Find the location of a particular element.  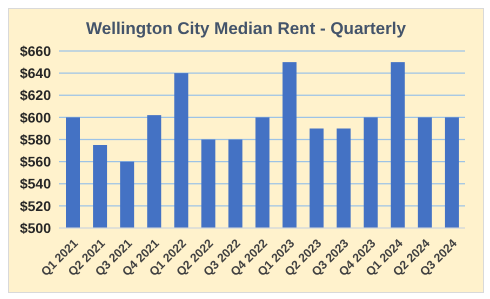

y-tick-label: $660 is located at coordinates (36, 50).